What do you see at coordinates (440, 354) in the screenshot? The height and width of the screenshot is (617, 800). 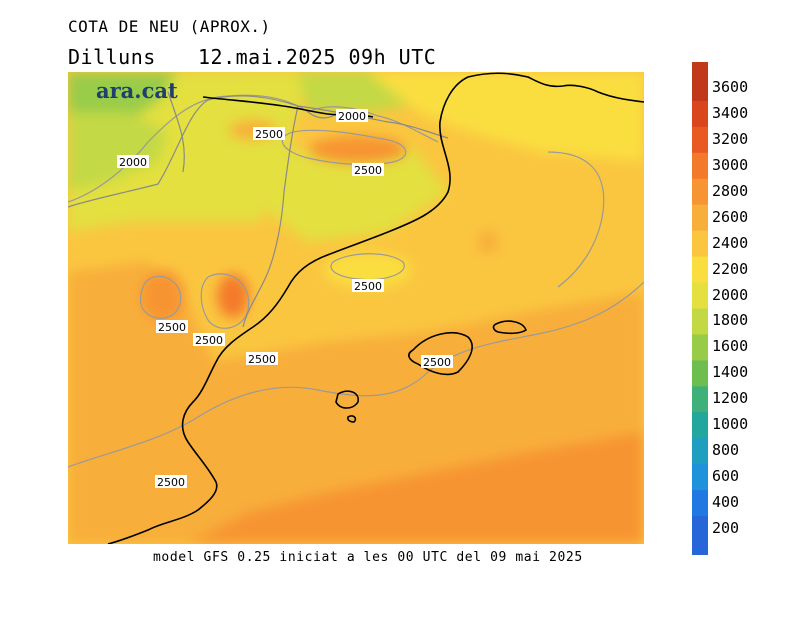 I see `island-mallorca` at bounding box center [440, 354].